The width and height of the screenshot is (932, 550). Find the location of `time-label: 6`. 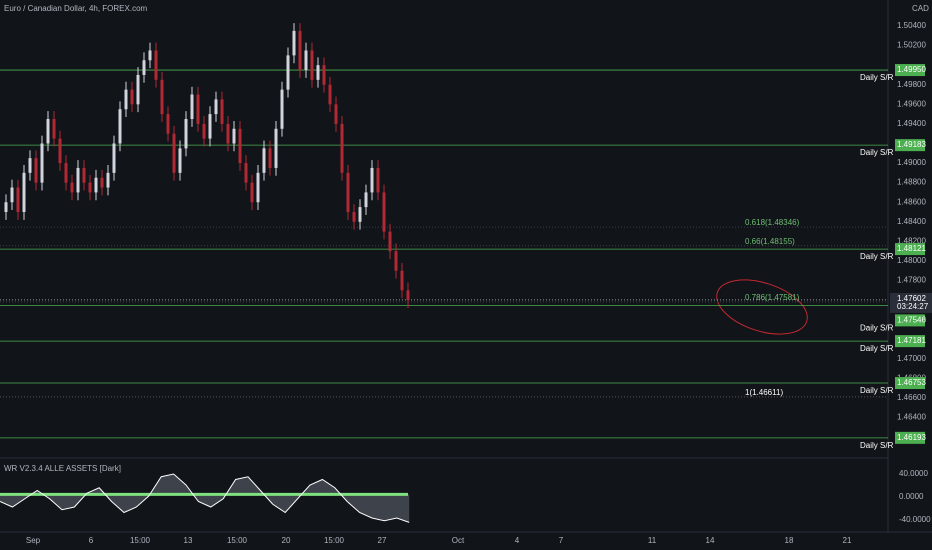

time-label: 6 is located at coordinates (91, 540).